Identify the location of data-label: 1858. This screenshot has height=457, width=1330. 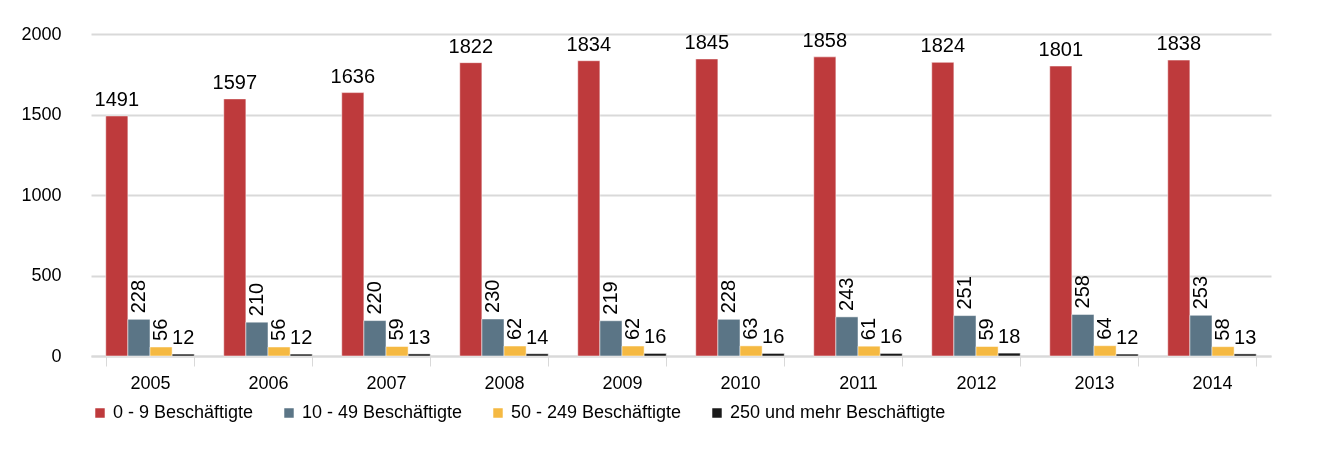
(825, 39).